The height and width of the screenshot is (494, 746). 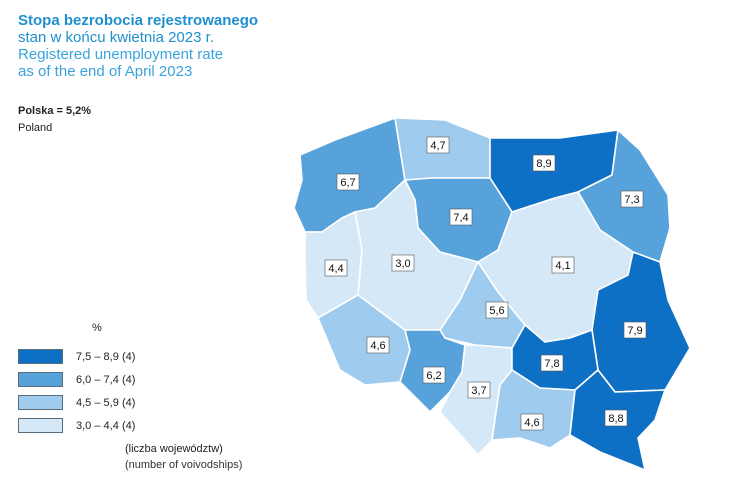 I want to click on region-label: 7,8, so click(x=552, y=363).